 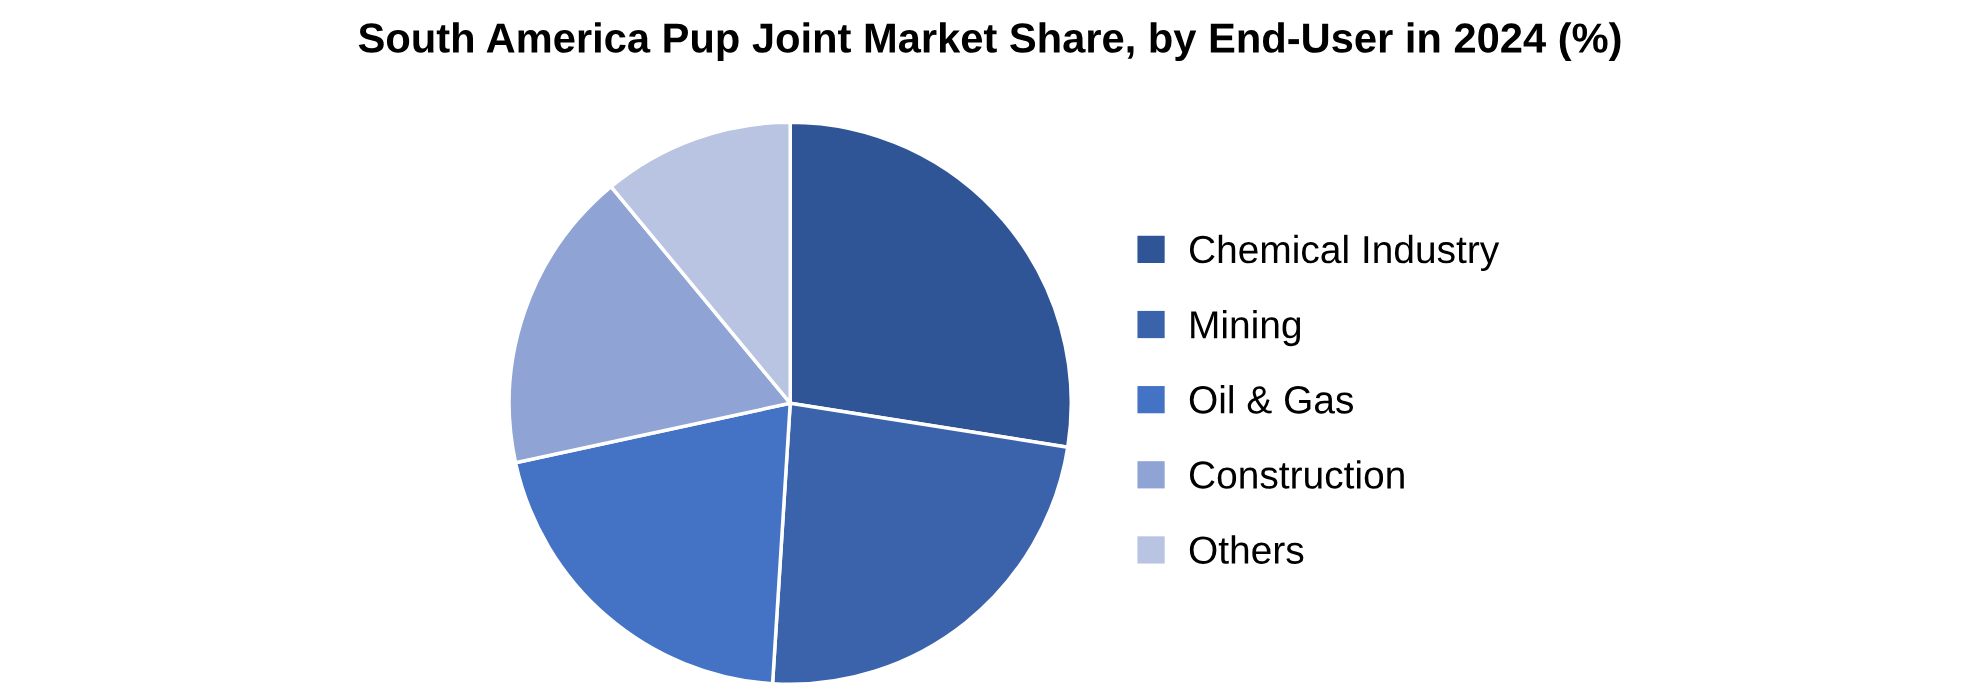 What do you see at coordinates (1344, 253) in the screenshot?
I see `legend-label: Chemical Industry` at bounding box center [1344, 253].